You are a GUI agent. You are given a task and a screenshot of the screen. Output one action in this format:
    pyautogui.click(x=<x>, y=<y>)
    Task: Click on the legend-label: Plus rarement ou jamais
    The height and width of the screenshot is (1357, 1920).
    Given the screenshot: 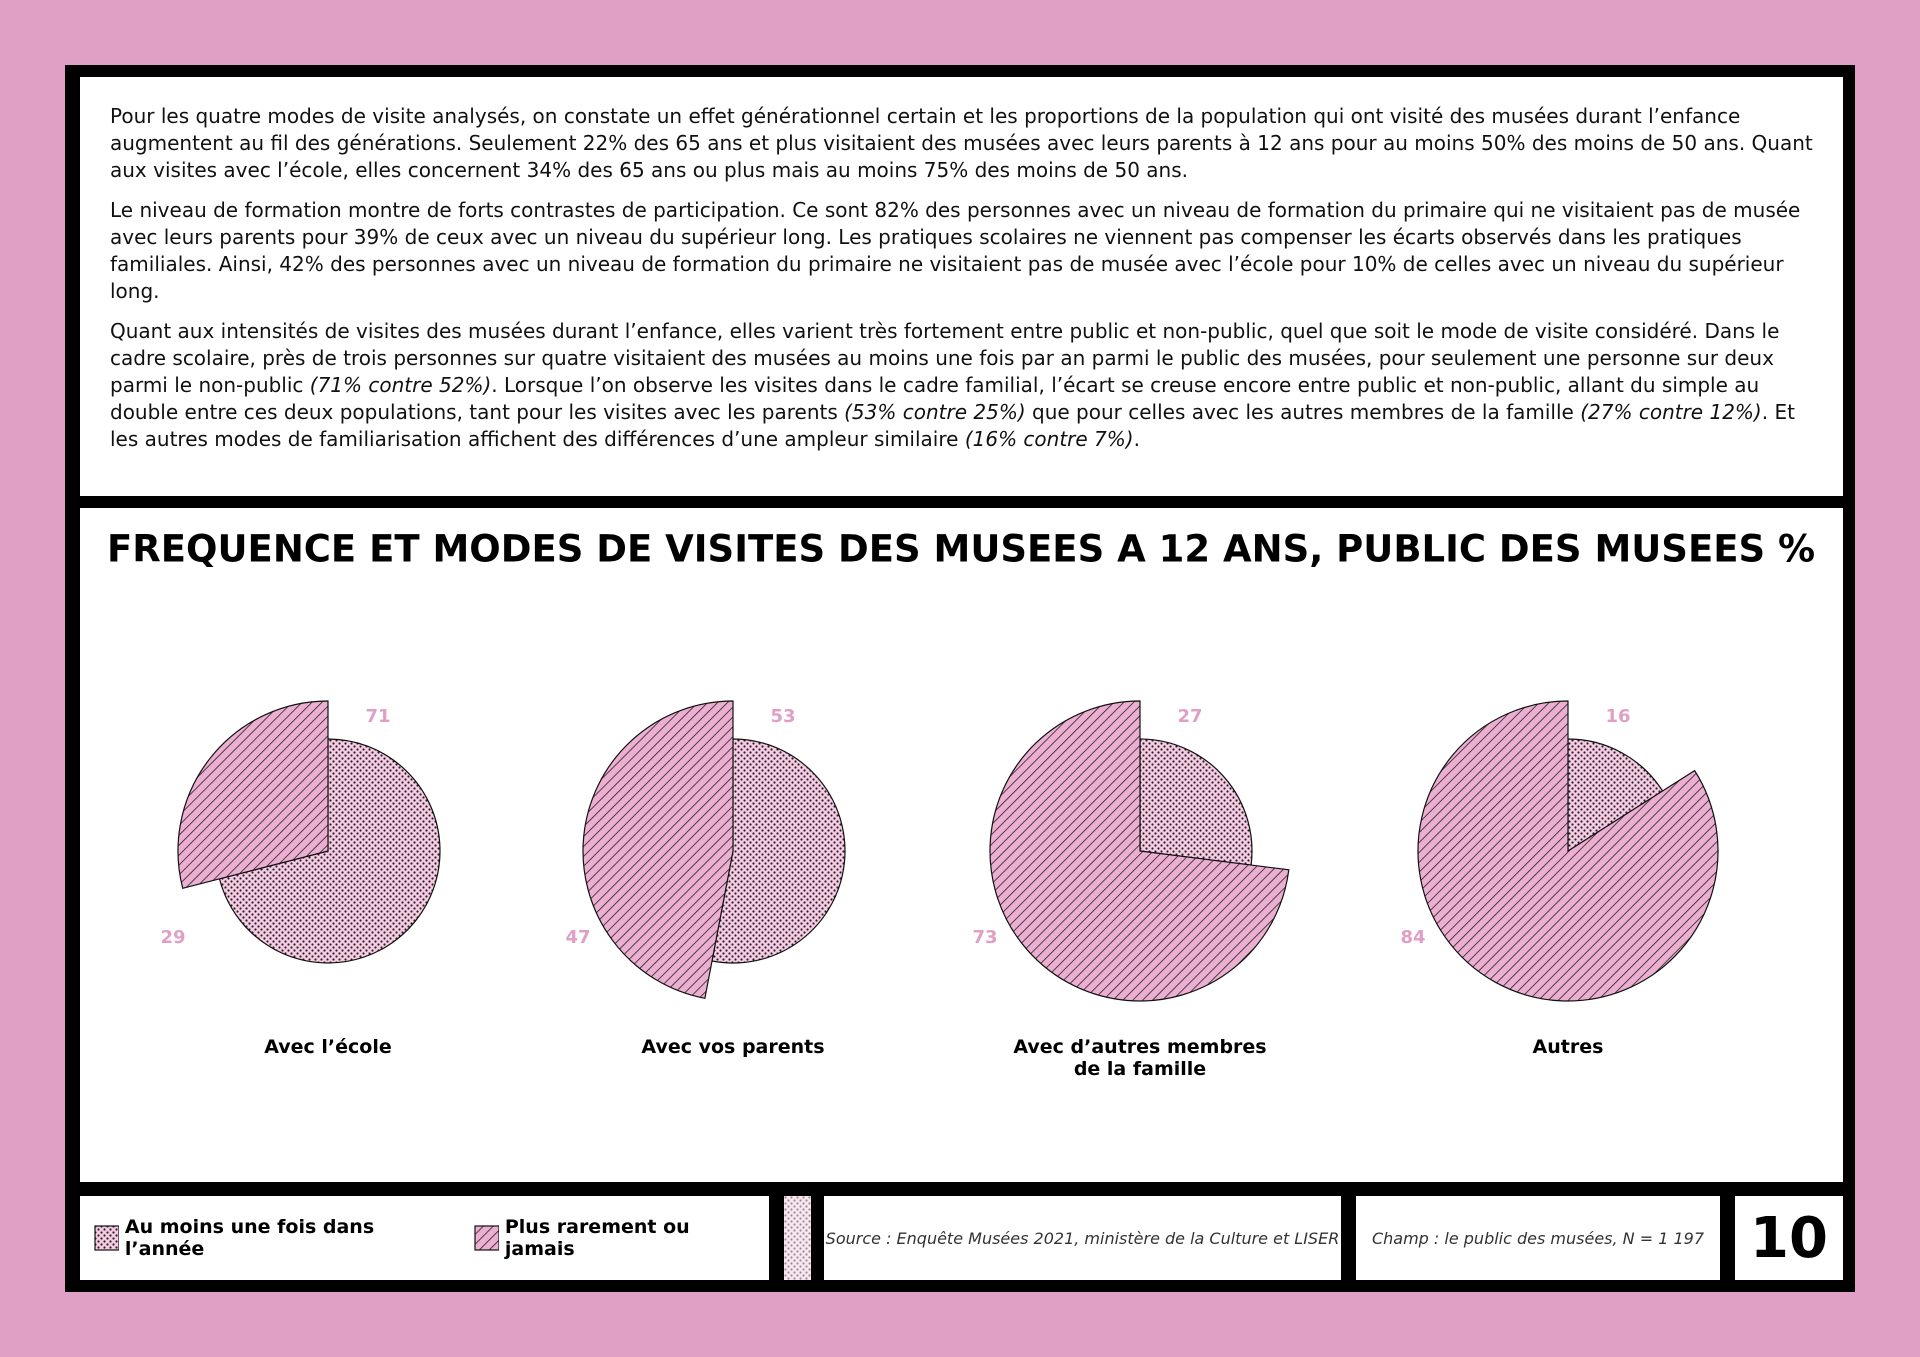 What is the action you would take?
    pyautogui.click(x=597, y=1238)
    